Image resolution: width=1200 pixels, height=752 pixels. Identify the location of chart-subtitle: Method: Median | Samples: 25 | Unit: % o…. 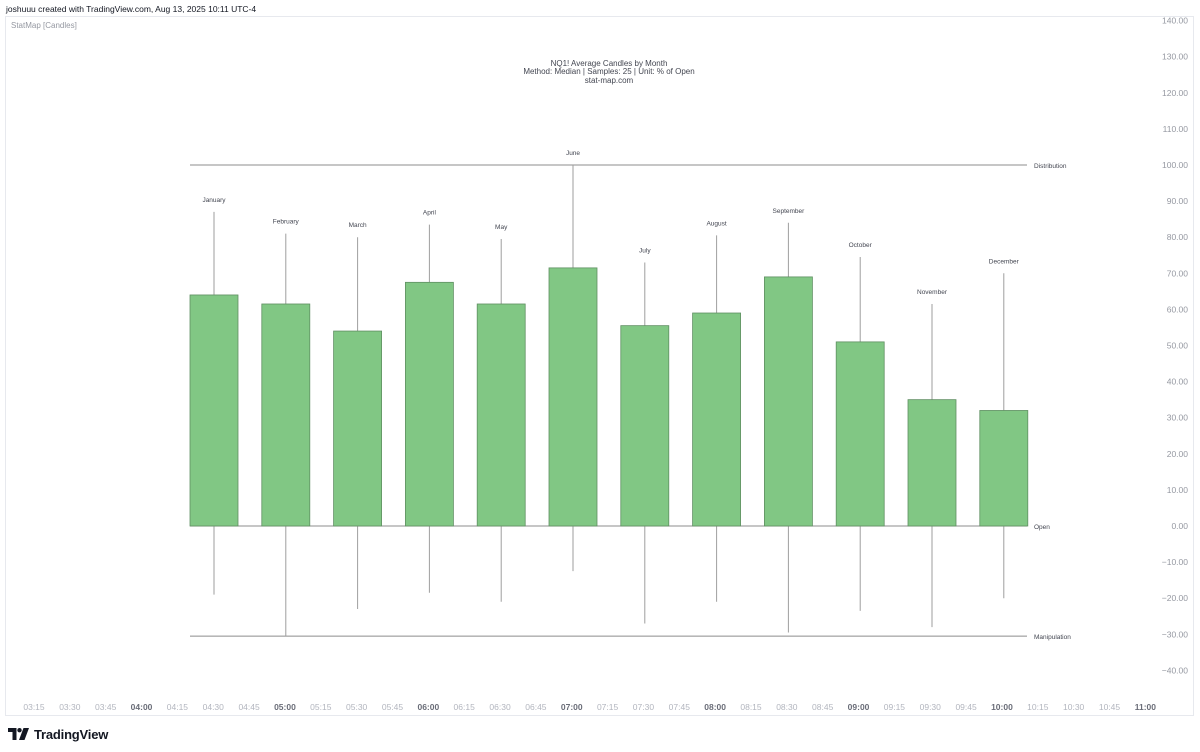
(608, 71).